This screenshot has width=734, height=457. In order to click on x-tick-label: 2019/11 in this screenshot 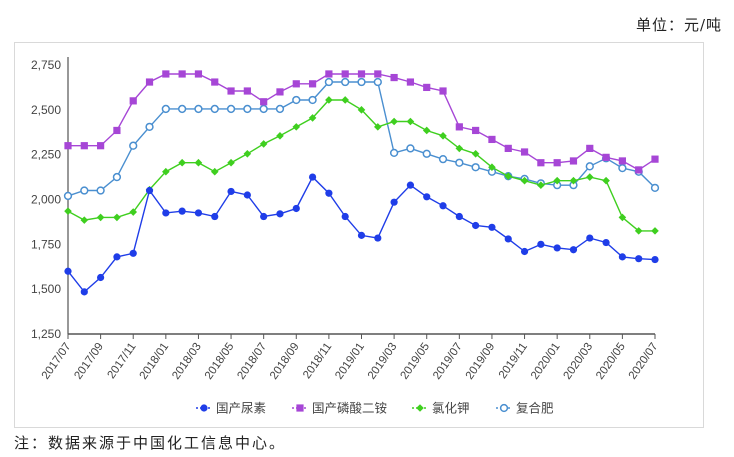, I will do `click(513, 361)`.